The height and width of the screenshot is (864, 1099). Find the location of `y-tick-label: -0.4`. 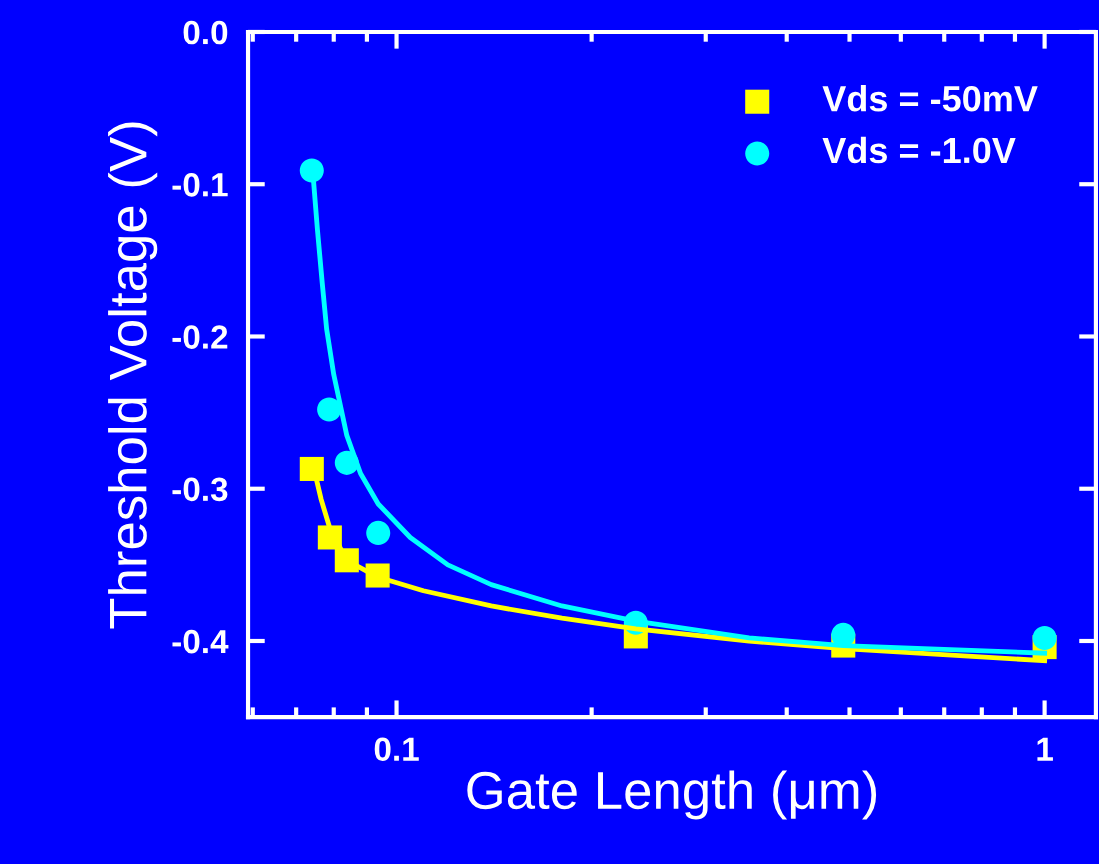

y-tick-label: -0.4 is located at coordinates (200, 641).